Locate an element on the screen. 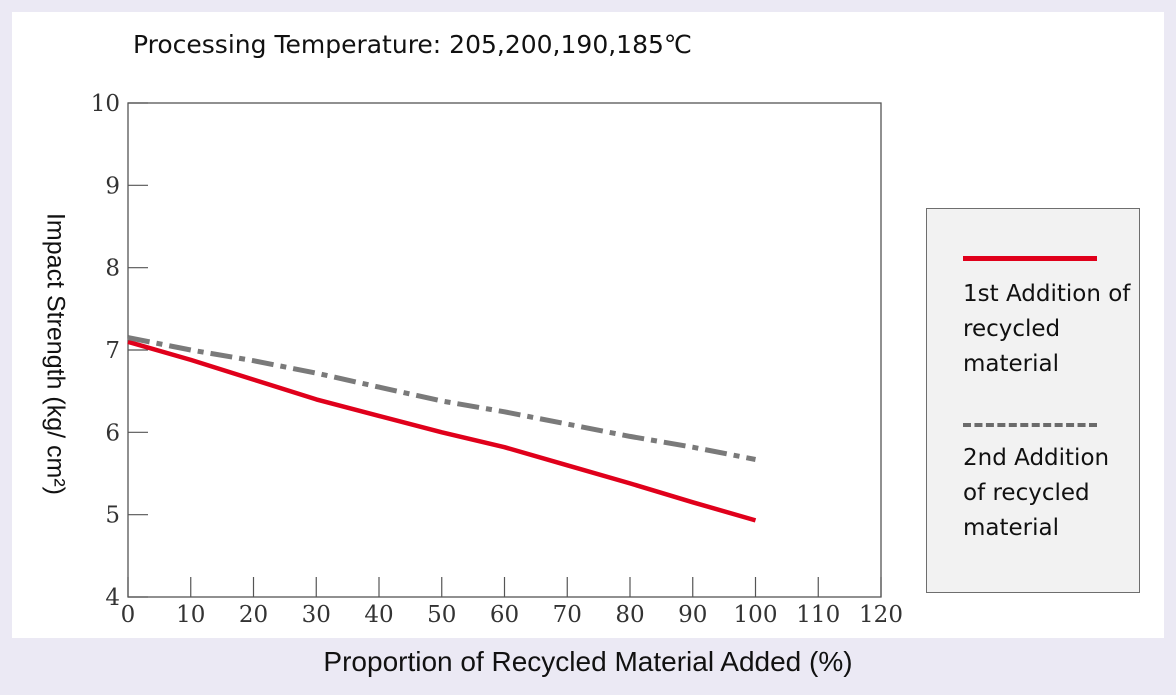 This screenshot has width=1176, height=695. y-tick-label: 10 is located at coordinates (105, 104).